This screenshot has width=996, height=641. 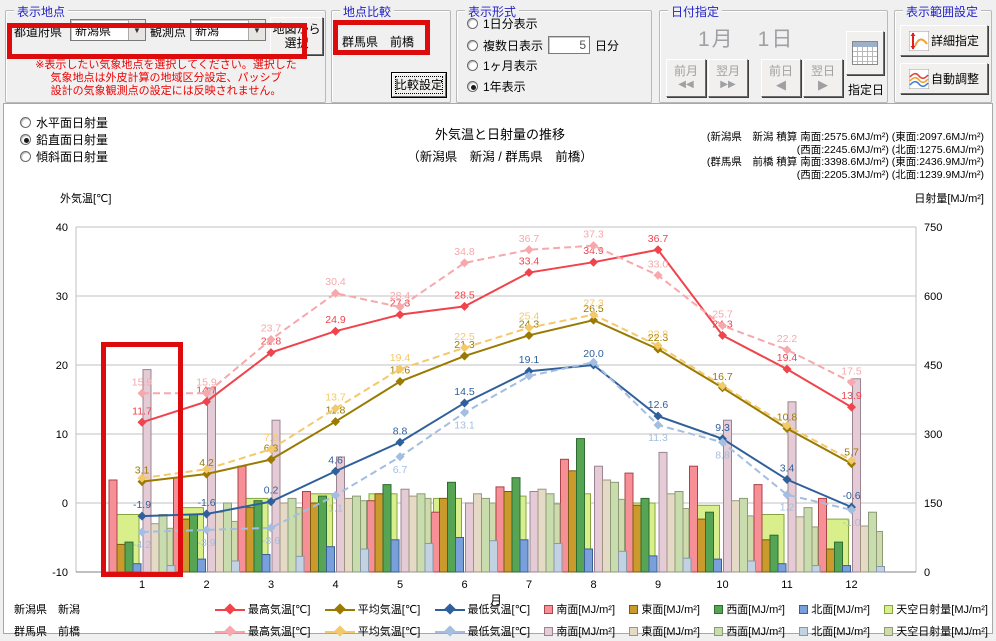 What do you see at coordinates (464, 392) in the screenshot?
I see `svg-text: 14.5` at bounding box center [464, 392].